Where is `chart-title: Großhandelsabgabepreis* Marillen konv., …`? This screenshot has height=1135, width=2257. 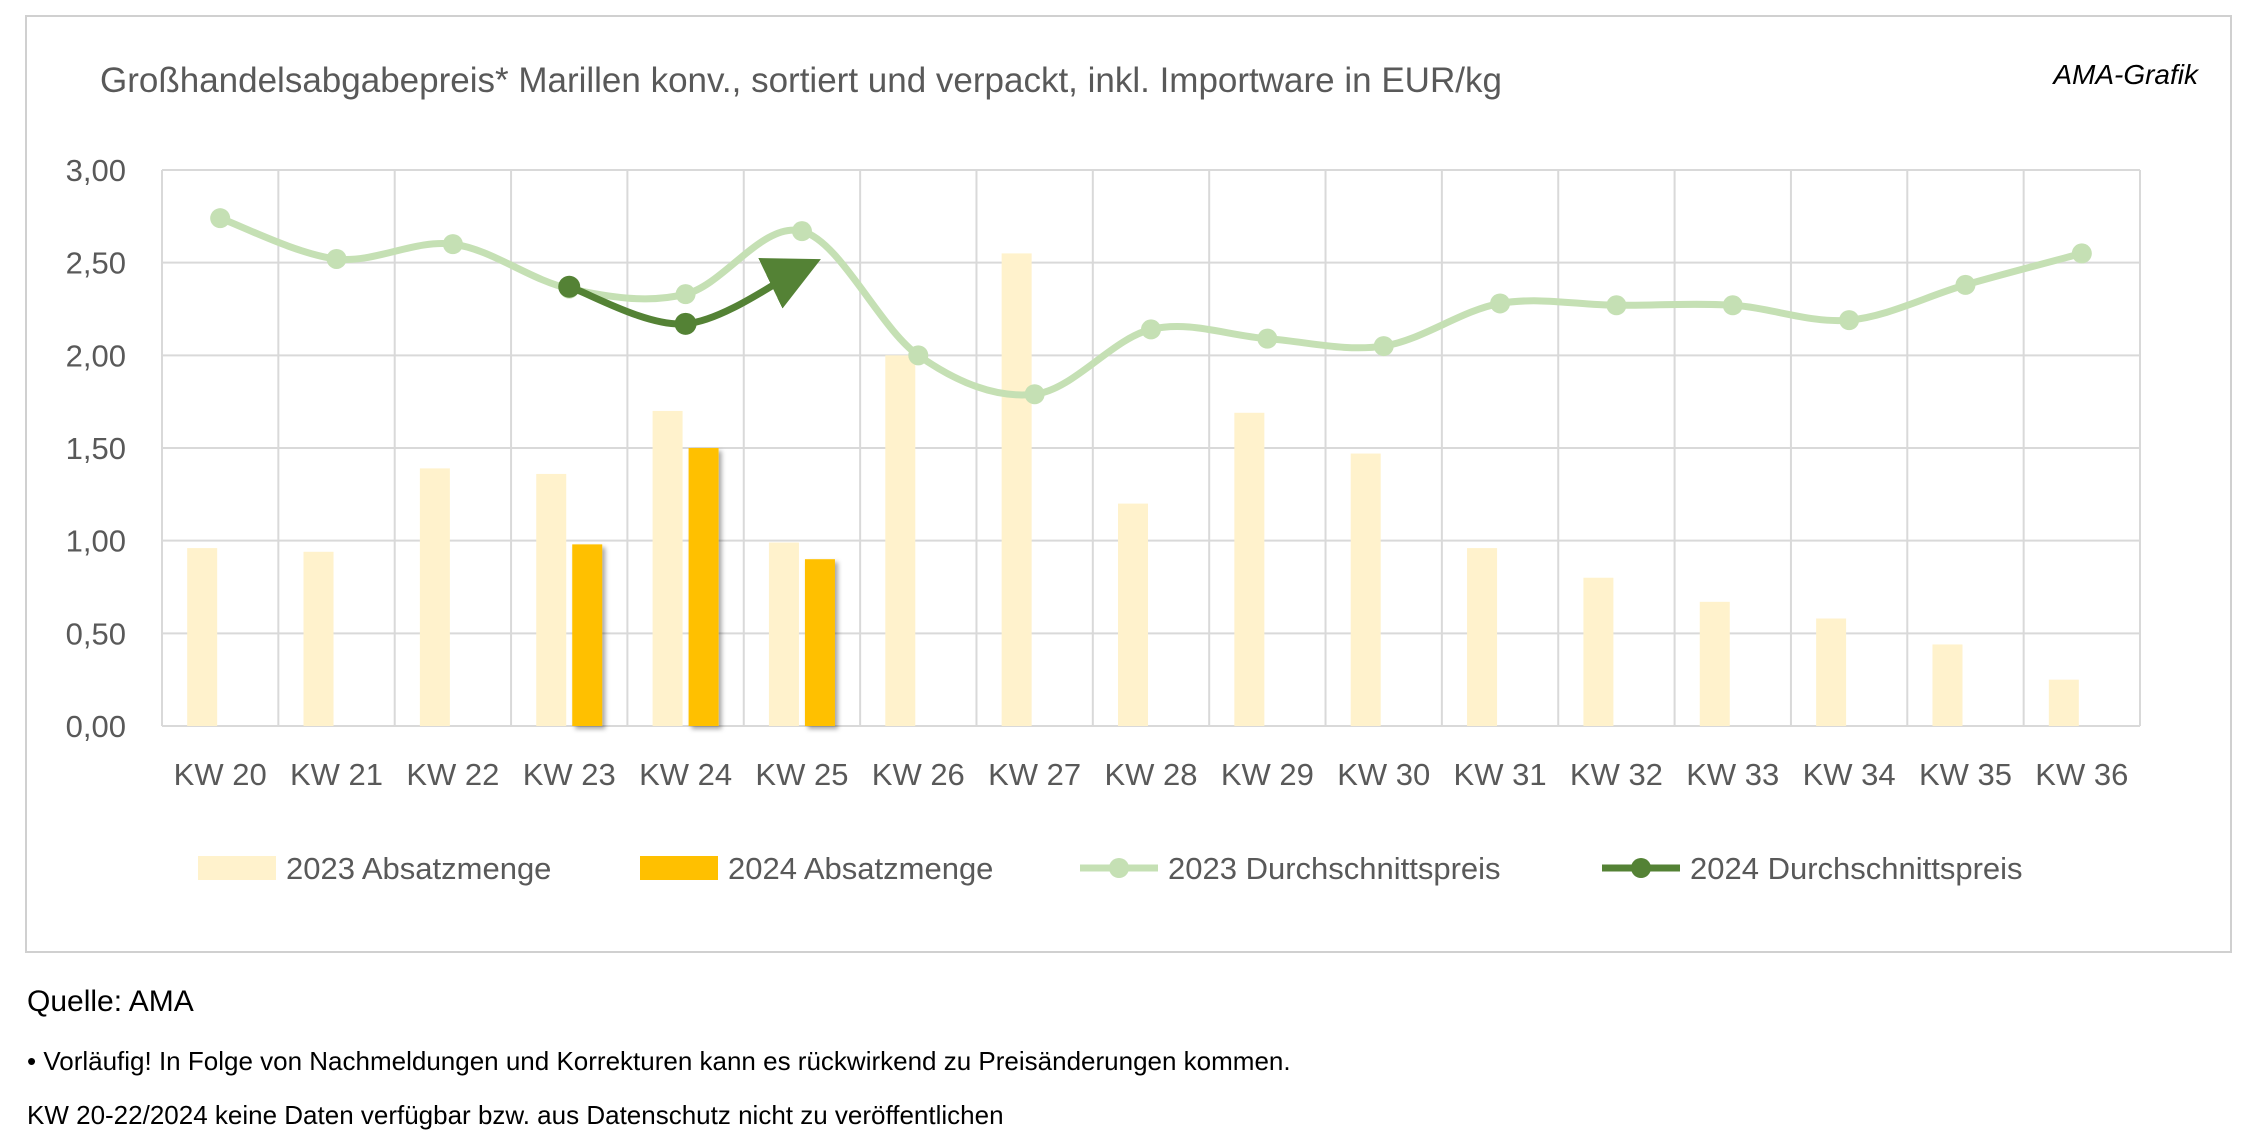
chart-title: Großhandelsabgabepreis* Marillen konv., … is located at coordinates (801, 80).